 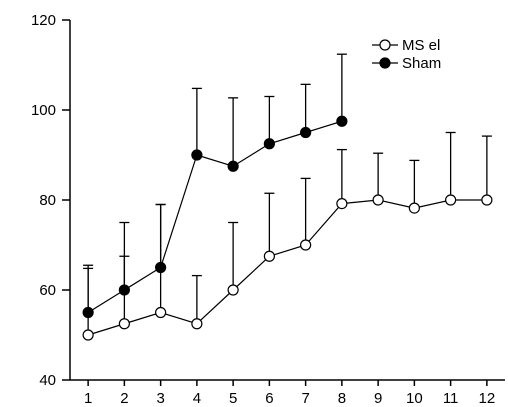 What do you see at coordinates (269, 398) in the screenshot?
I see `x-tick-label: 6` at bounding box center [269, 398].